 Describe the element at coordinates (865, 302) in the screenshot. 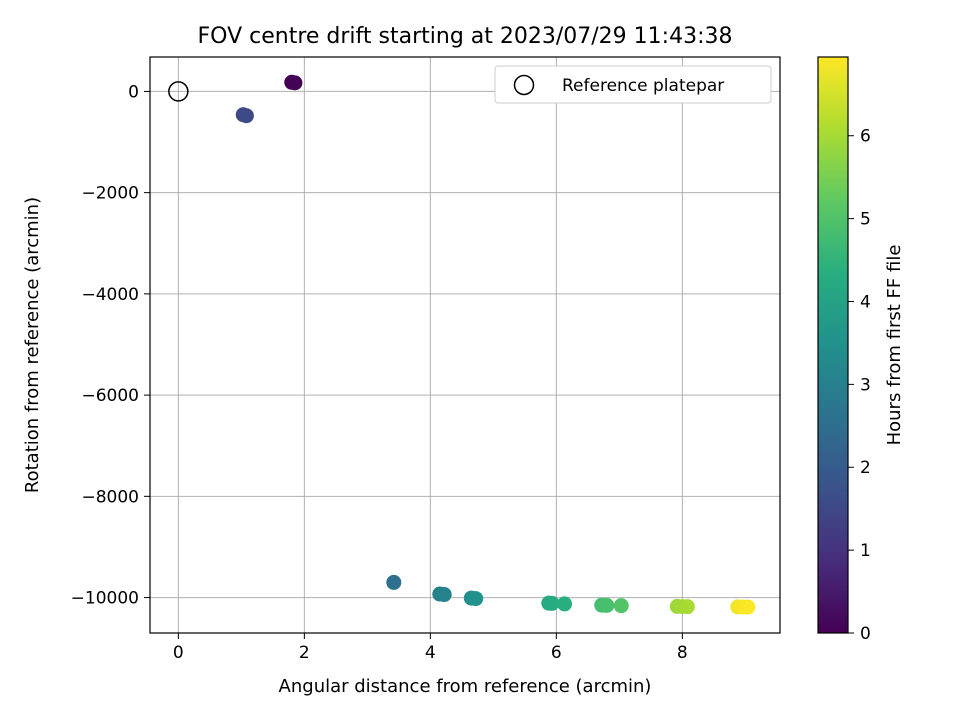

I see `colorbar-tick-label: 4` at that location.